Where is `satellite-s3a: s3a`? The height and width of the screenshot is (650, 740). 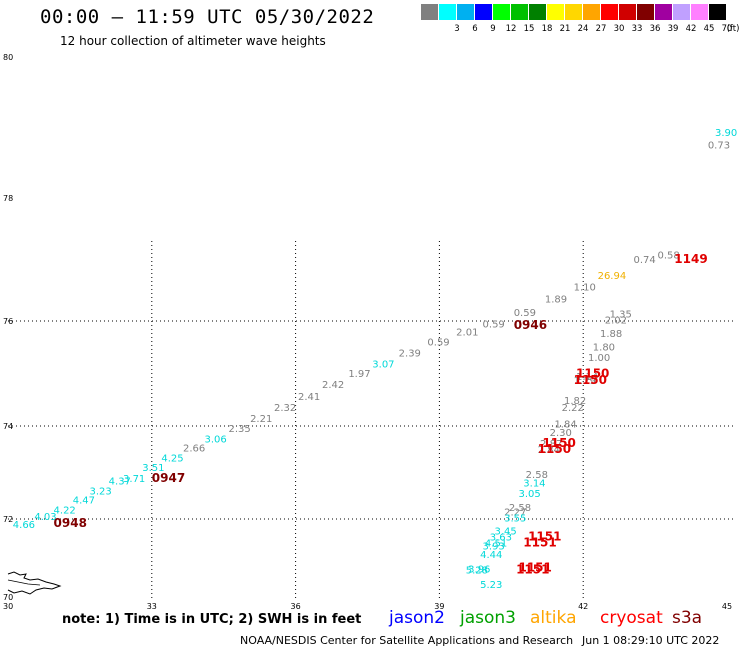
satellite-s3a: s3a is located at coordinates (687, 618).